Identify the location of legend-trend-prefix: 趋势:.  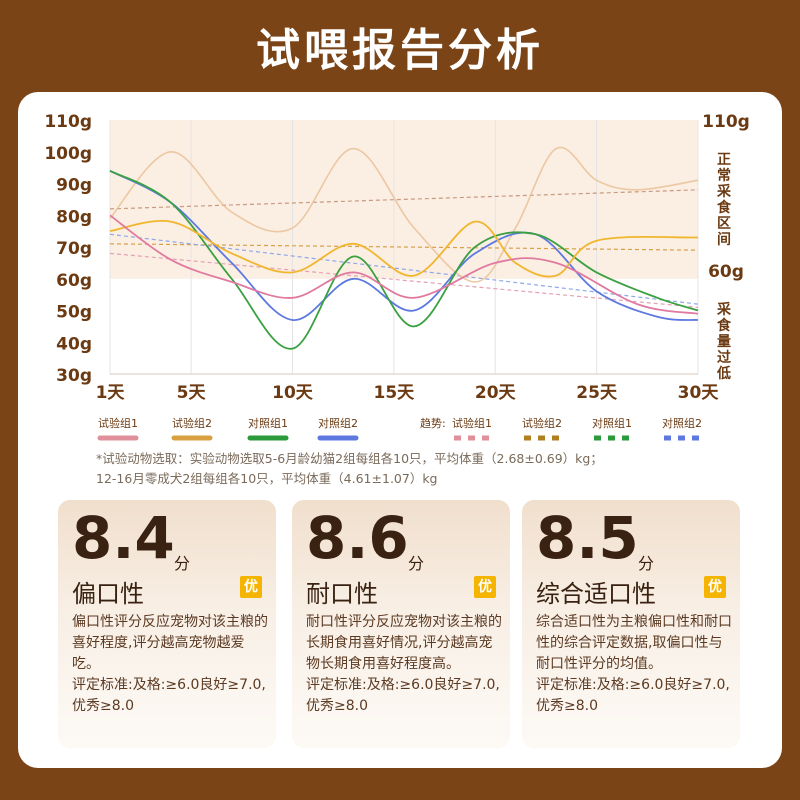
(433, 423).